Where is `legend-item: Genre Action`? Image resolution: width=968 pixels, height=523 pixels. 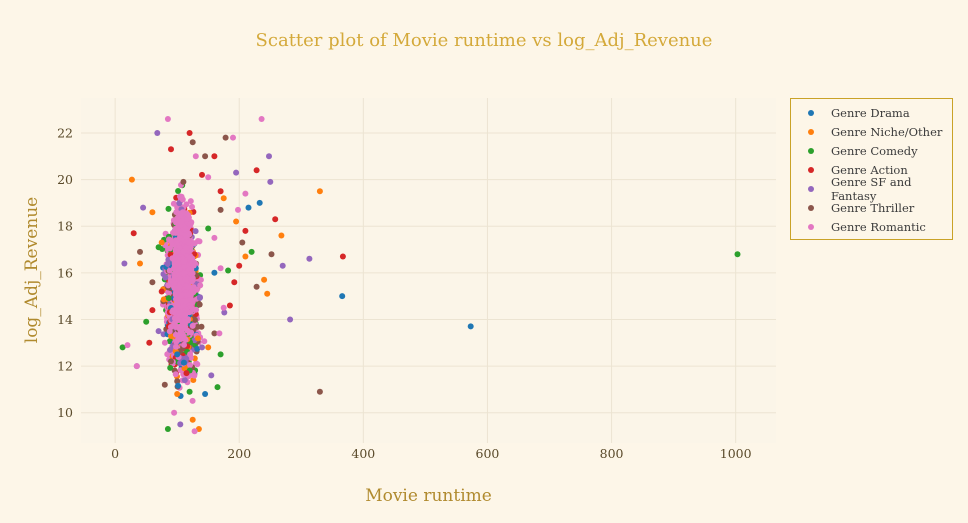 legend-item: Genre Action is located at coordinates (871, 169).